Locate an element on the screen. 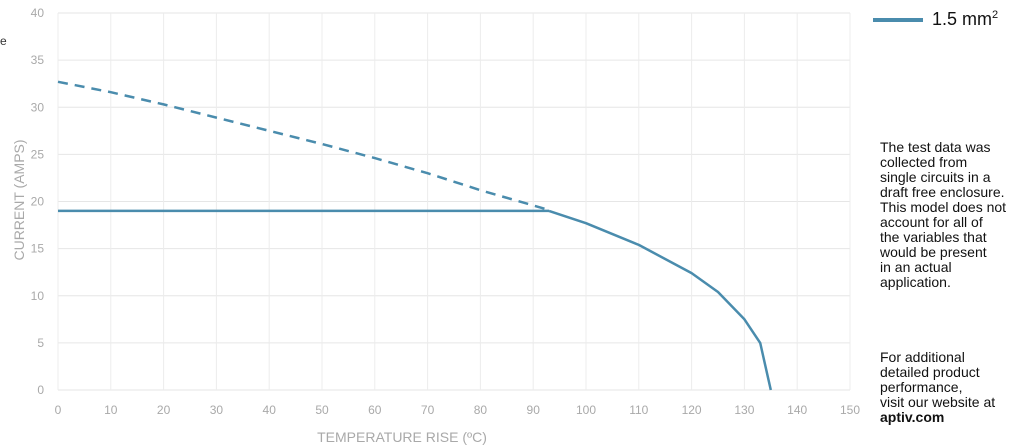 The width and height of the screenshot is (1024, 448). y-axis-ticks: 0 5 10 15 20 25 30 35 40 is located at coordinates (38, 201).